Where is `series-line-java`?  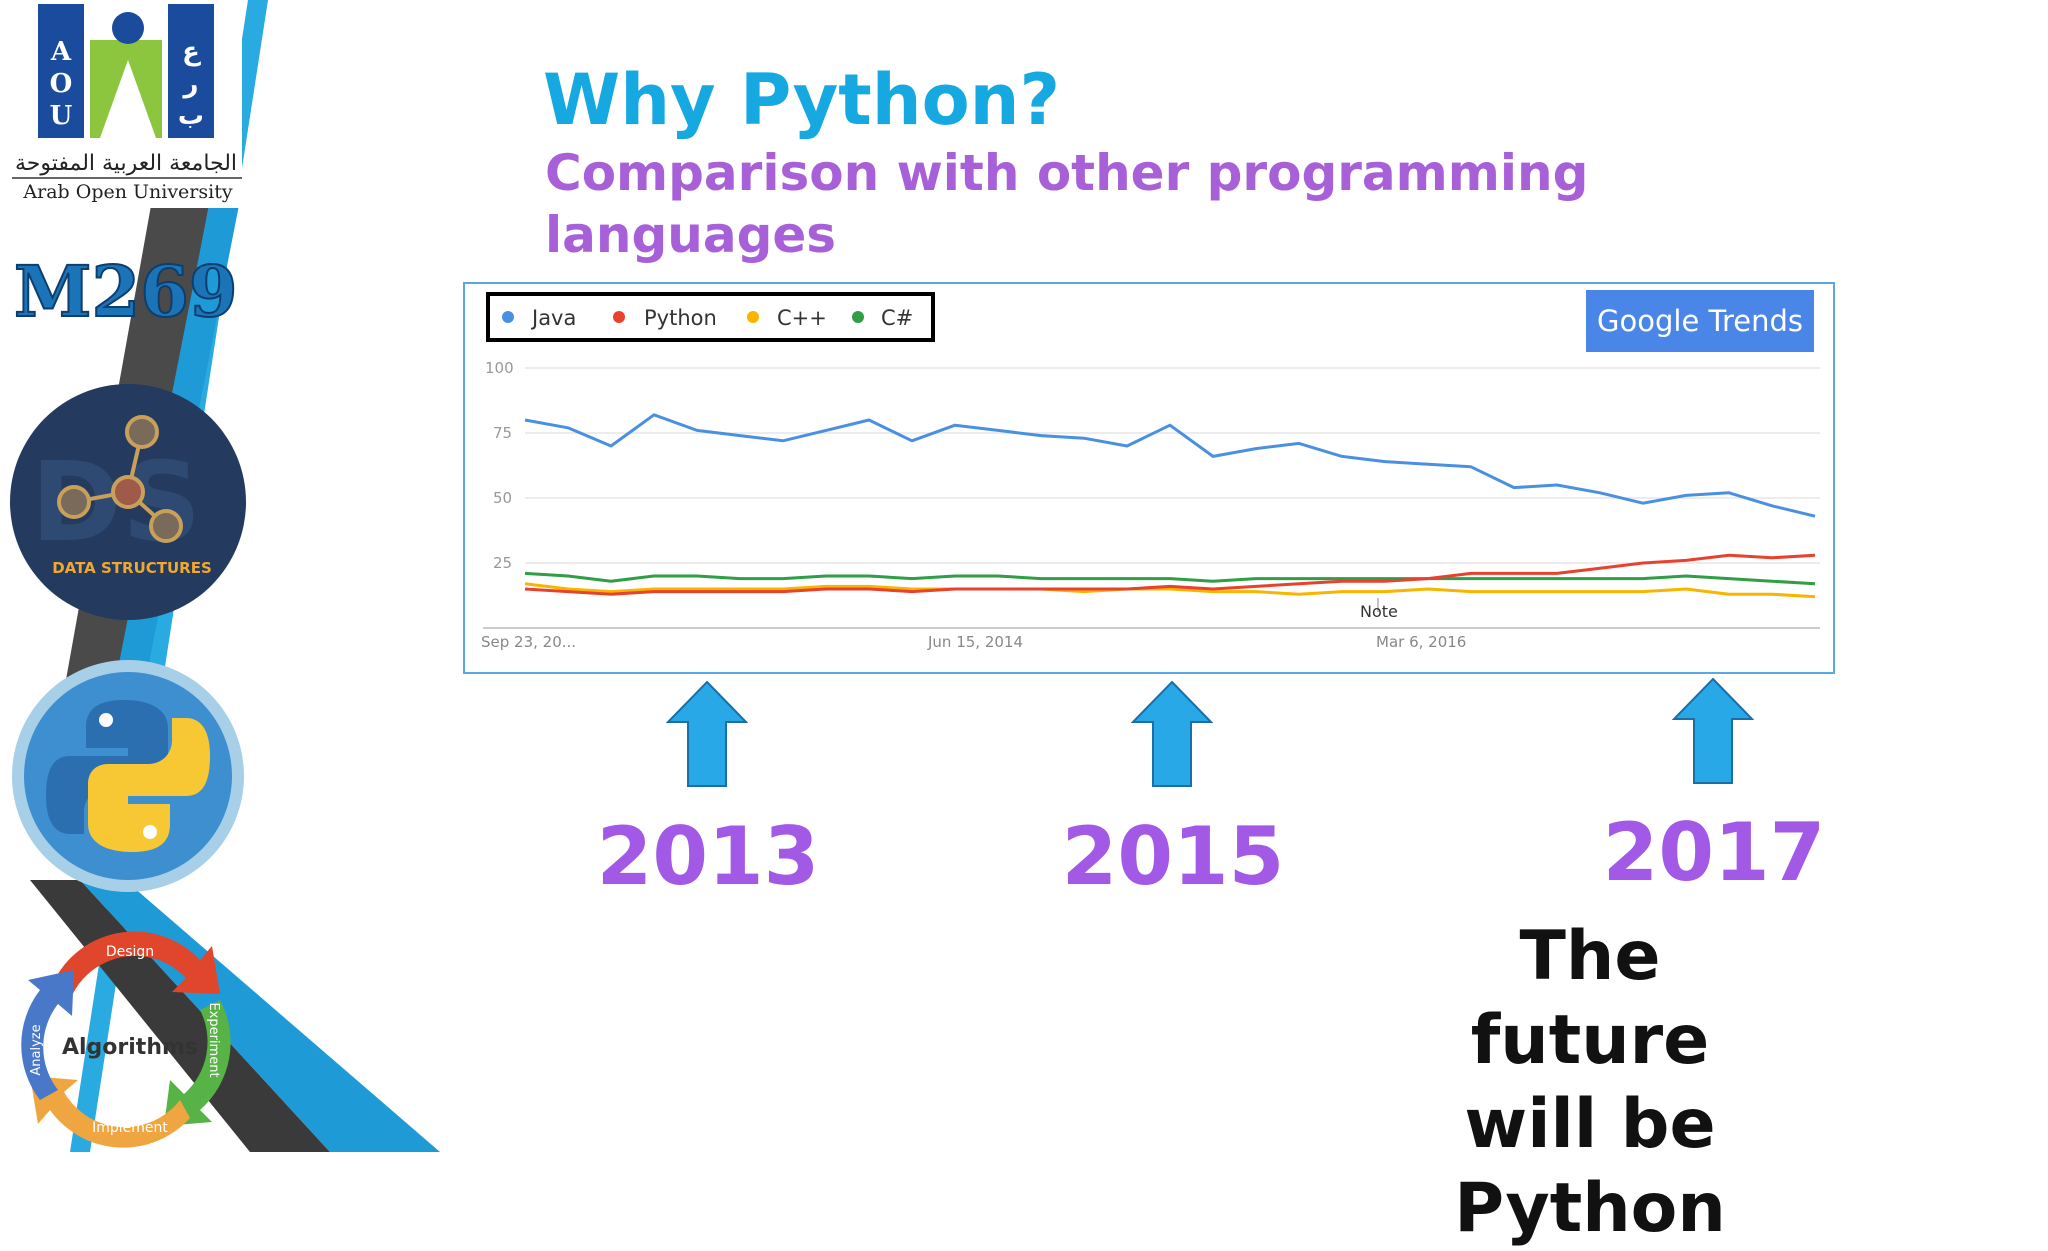
series-line-java is located at coordinates (1170, 465).